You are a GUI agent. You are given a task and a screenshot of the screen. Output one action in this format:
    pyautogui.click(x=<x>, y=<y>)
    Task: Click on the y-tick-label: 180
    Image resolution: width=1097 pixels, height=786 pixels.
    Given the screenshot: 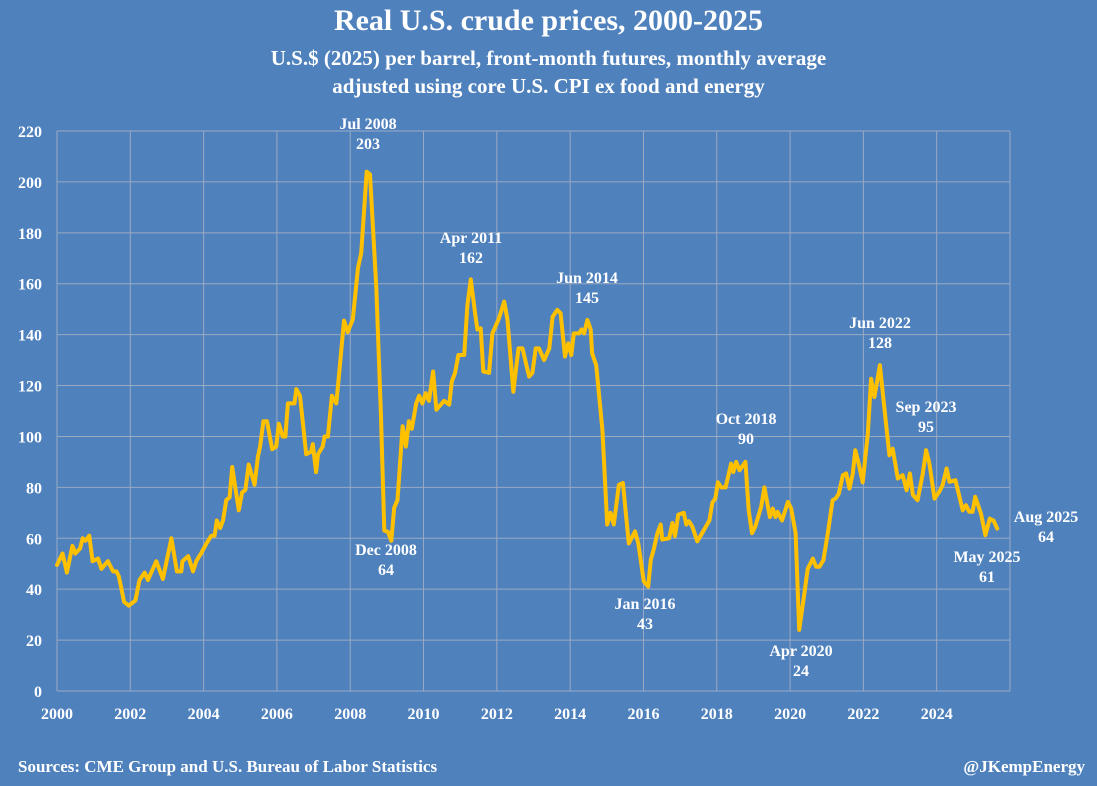 What is the action you would take?
    pyautogui.click(x=30, y=234)
    